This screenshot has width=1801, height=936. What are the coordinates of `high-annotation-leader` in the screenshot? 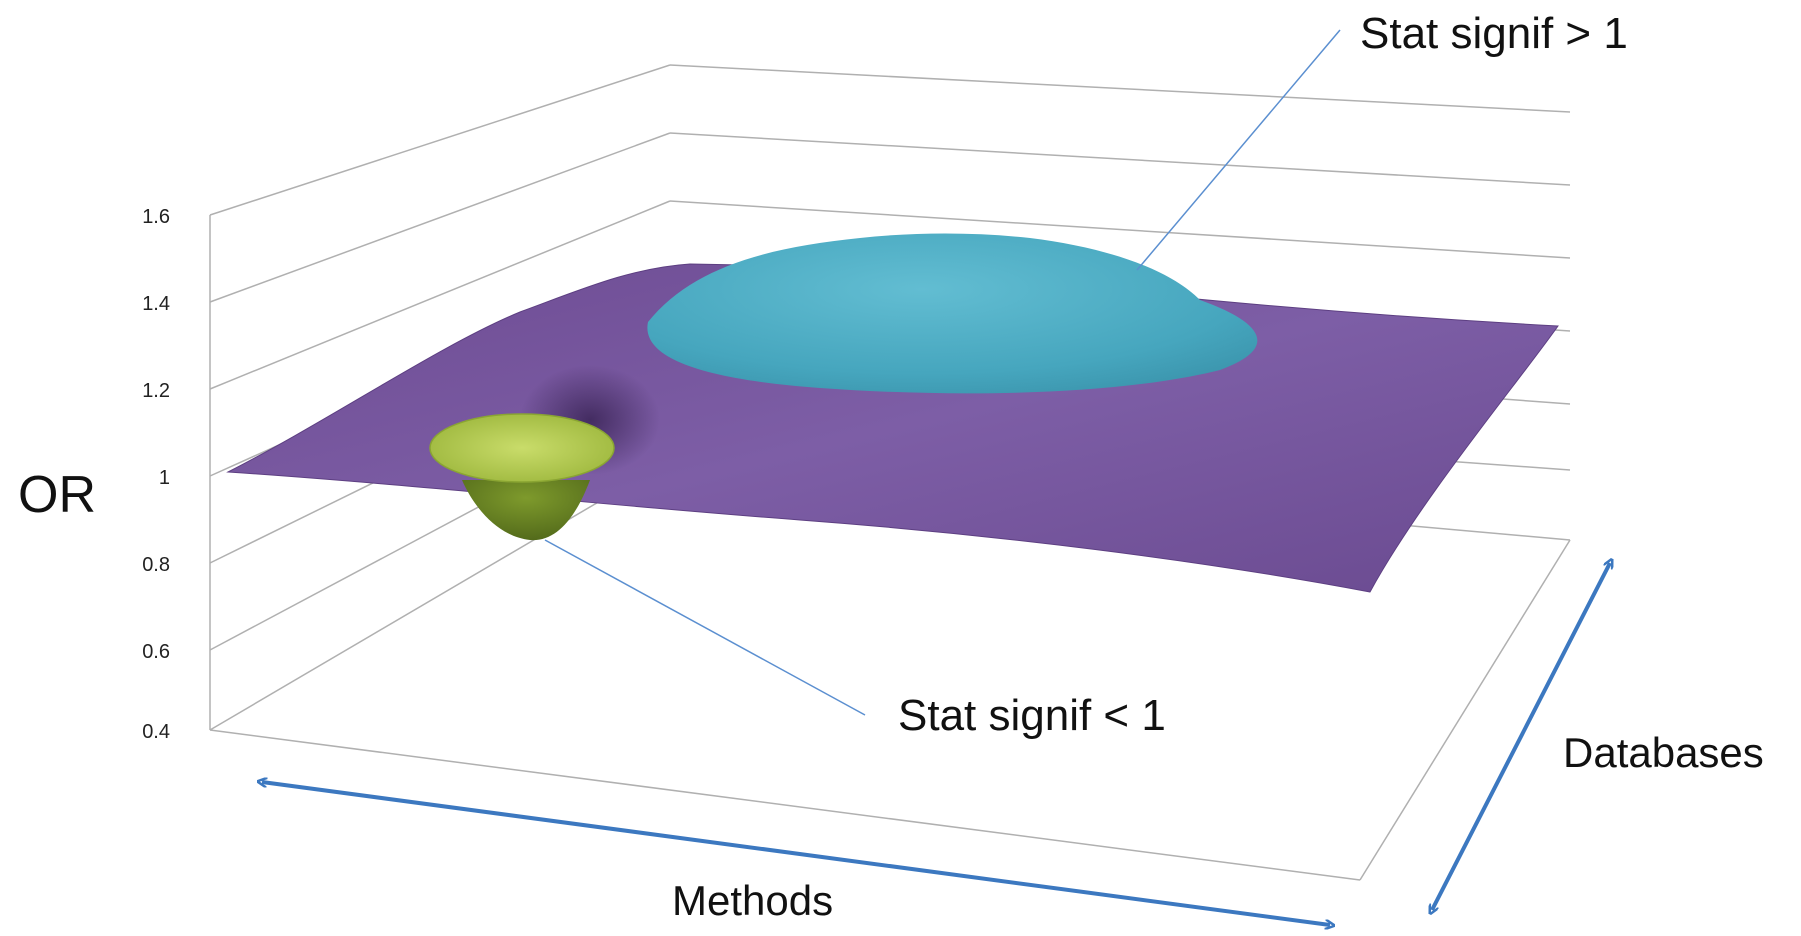 It's located at (1238, 150).